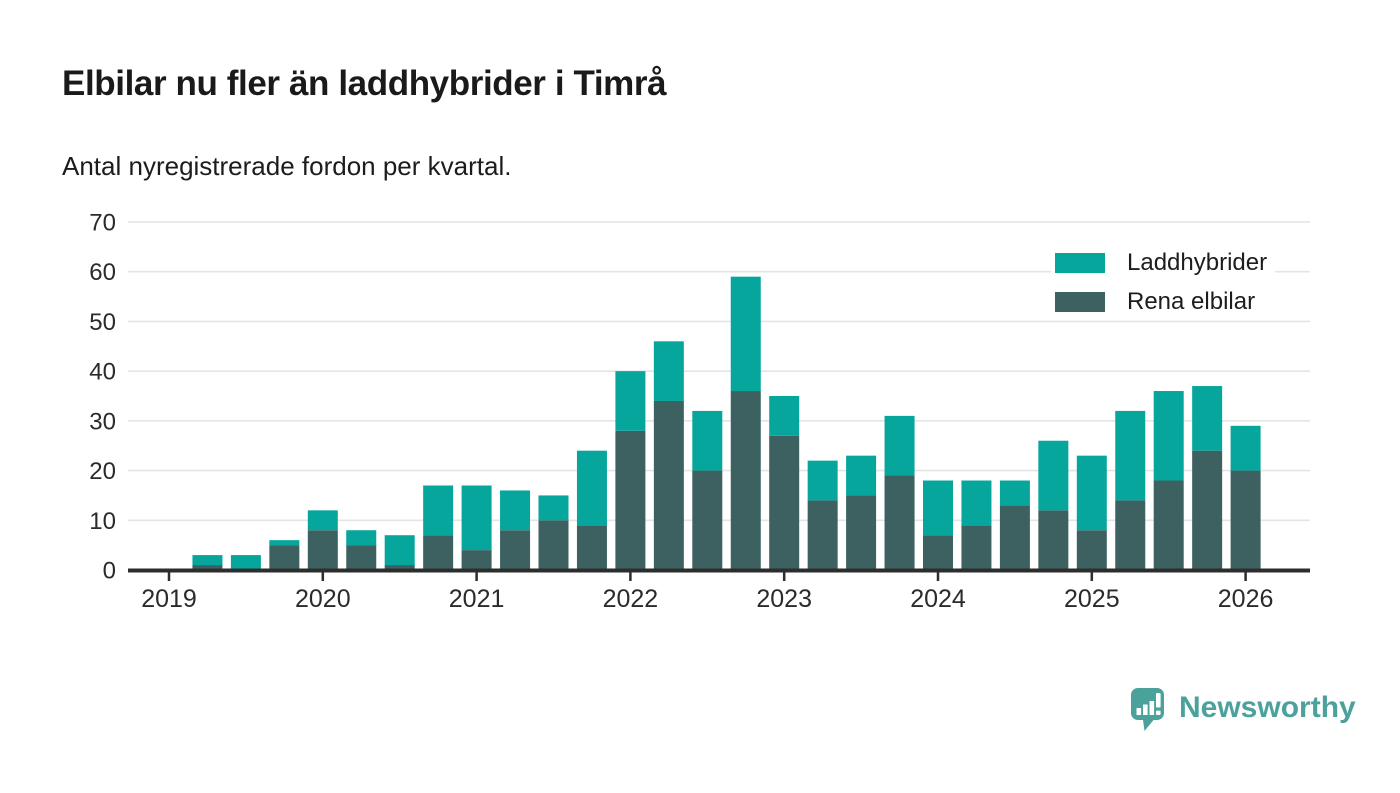 The image size is (1400, 793). What do you see at coordinates (102, 421) in the screenshot?
I see `y-tick-label: 30` at bounding box center [102, 421].